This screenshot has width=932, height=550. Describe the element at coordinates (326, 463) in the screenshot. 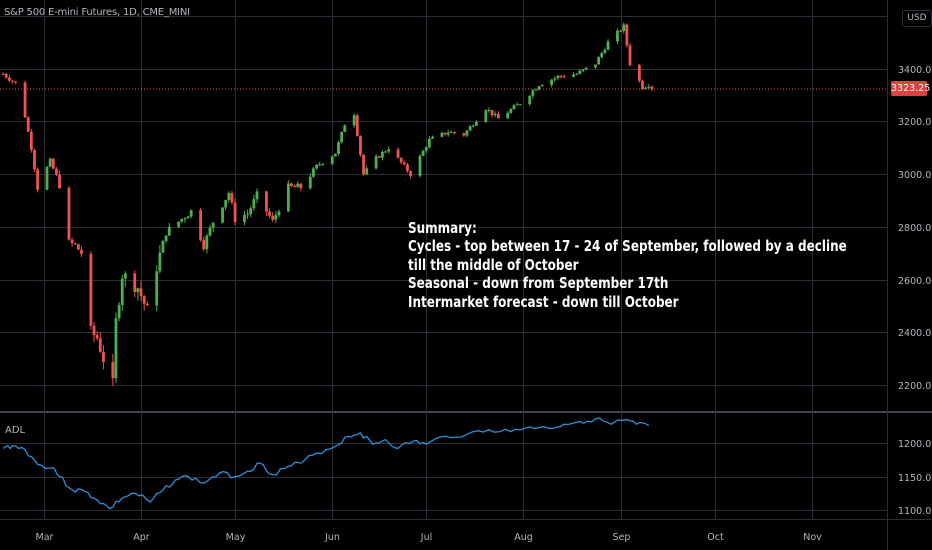

I see `adl-series-line` at that location.